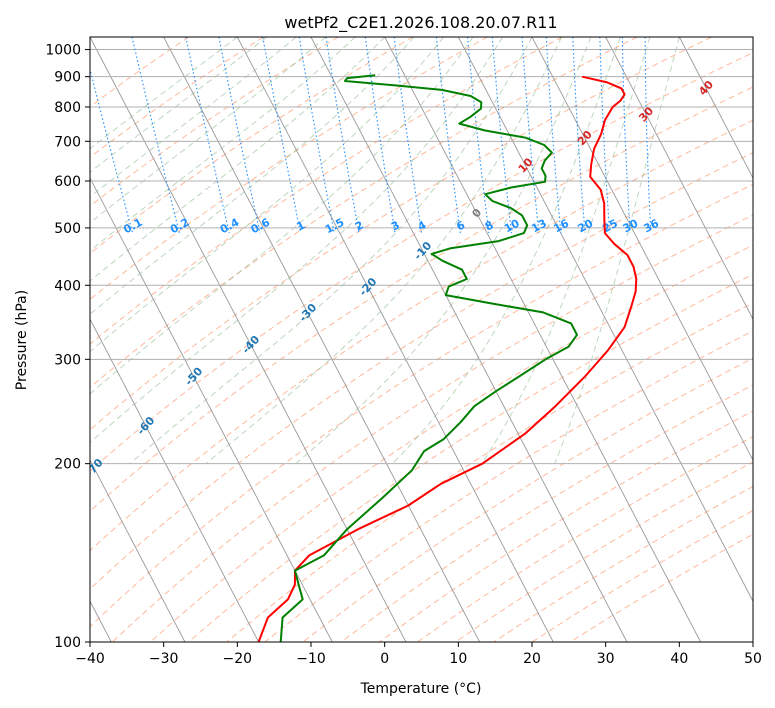 The height and width of the screenshot is (708, 775). What do you see at coordinates (22, 340) in the screenshot?
I see `y-axis-label: Pressure (hPa)` at bounding box center [22, 340].